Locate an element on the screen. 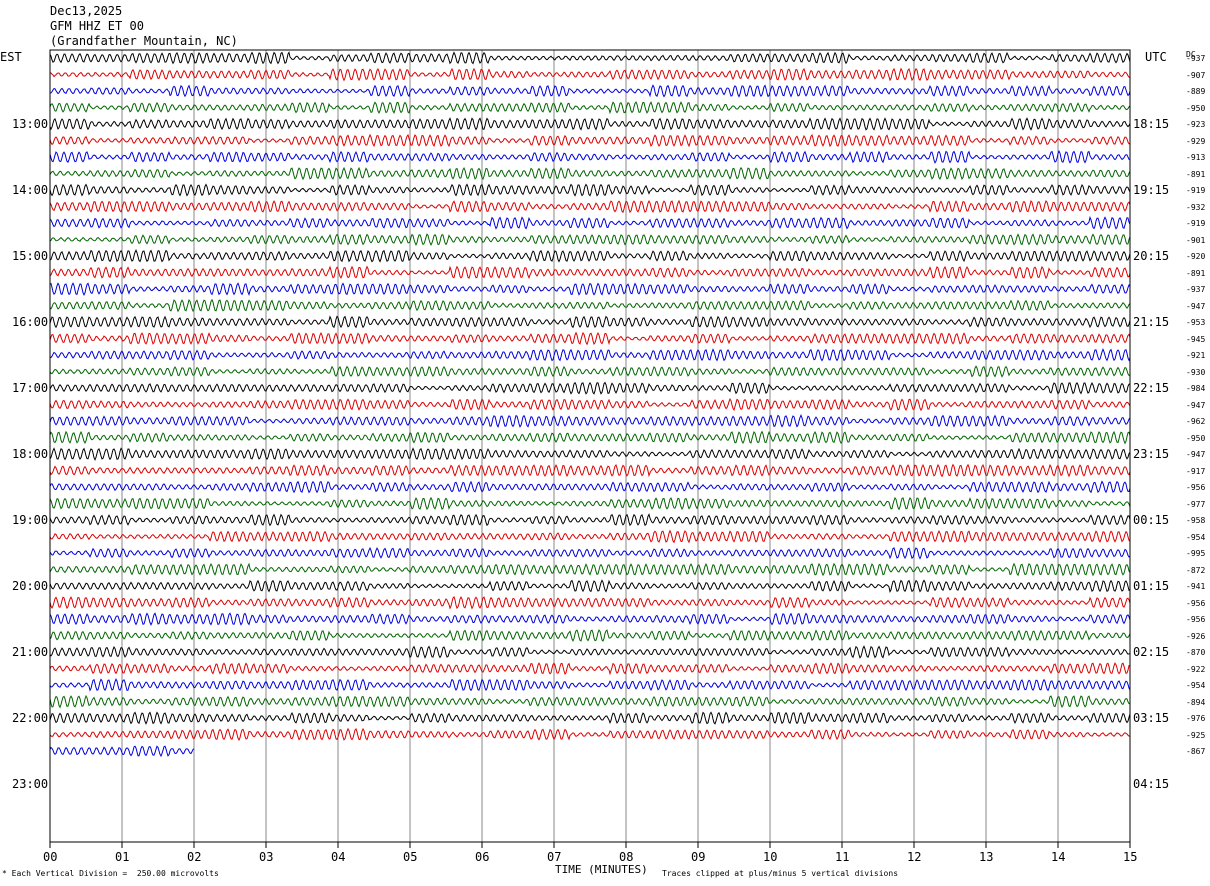  x-tick-label: 05 is located at coordinates (410, 857).